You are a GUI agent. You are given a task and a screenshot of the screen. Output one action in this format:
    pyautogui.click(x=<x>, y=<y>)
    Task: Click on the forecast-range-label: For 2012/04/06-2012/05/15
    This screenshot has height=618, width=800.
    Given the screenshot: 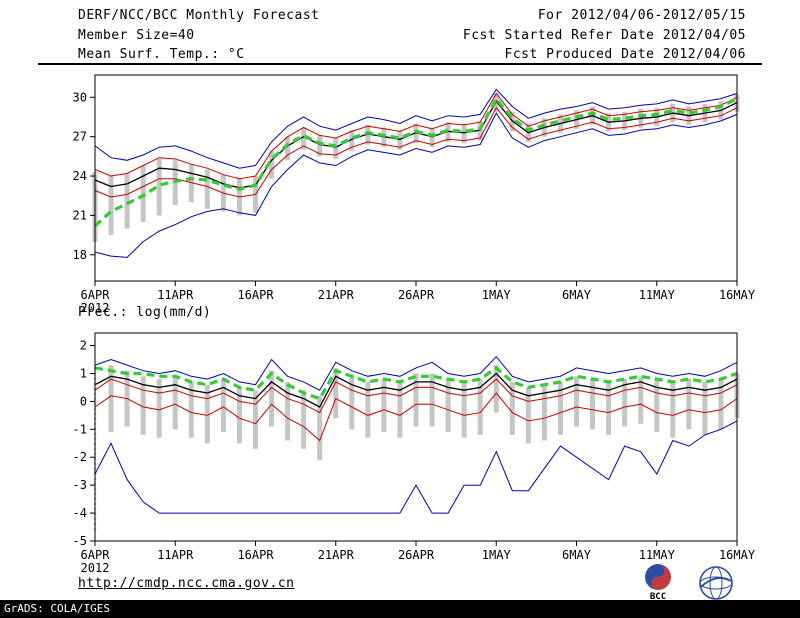 What is the action you would take?
    pyautogui.click(x=641, y=15)
    